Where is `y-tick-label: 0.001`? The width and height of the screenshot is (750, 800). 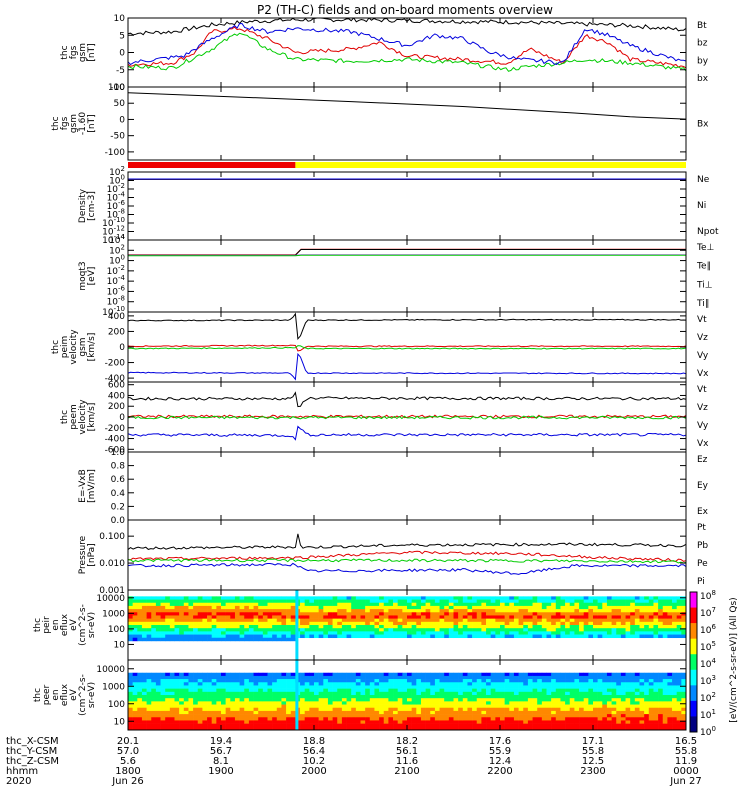 y-tick-label: 0.001 is located at coordinates (112, 591).